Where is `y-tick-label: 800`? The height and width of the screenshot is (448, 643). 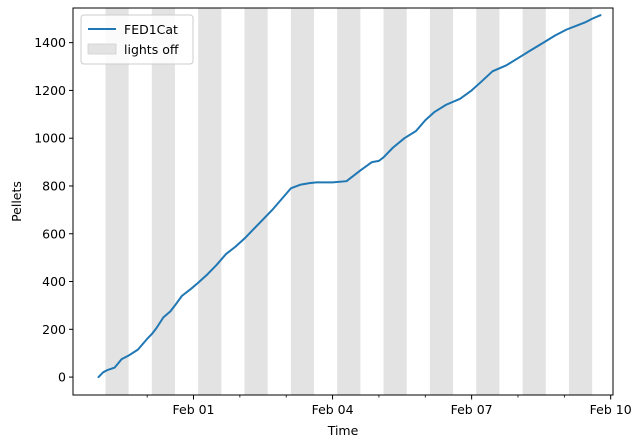 y-tick-label: 800 is located at coordinates (54, 185).